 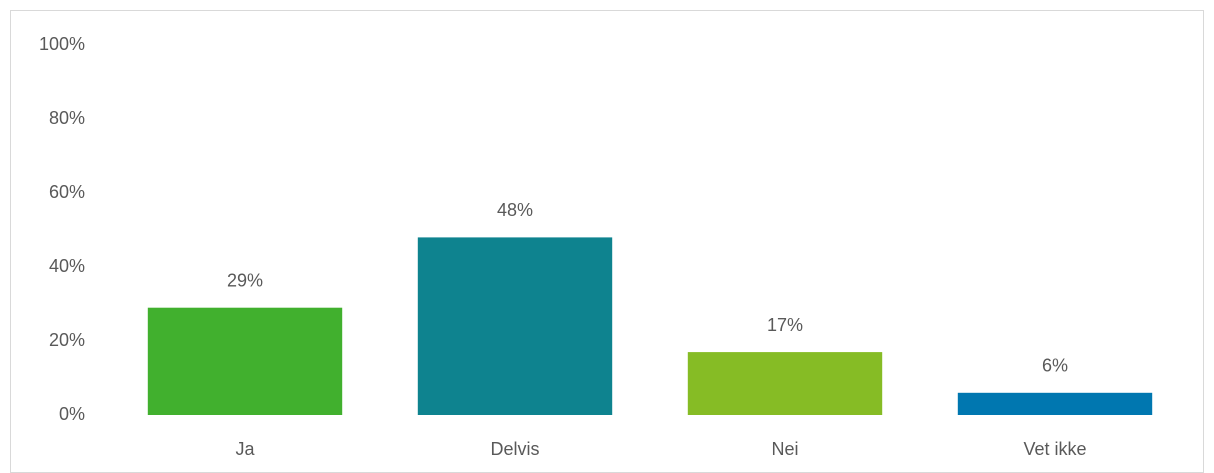 What do you see at coordinates (1054, 449) in the screenshot?
I see `x-tick-label: Vet ikke` at bounding box center [1054, 449].